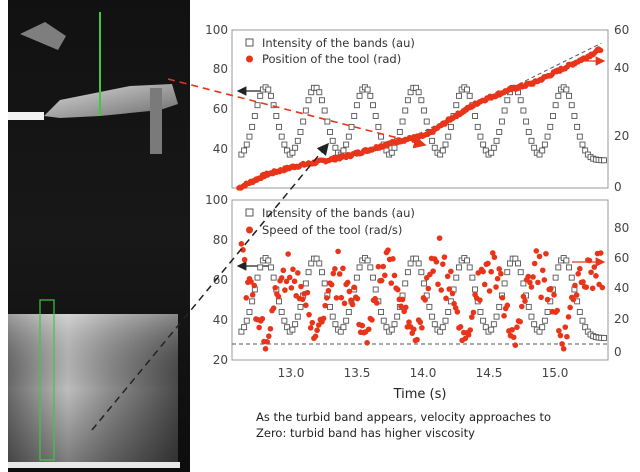  What do you see at coordinates (216, 280) in the screenshot?
I see `bottom-left-y-ticks: 100 80 60 40 20` at bounding box center [216, 280].